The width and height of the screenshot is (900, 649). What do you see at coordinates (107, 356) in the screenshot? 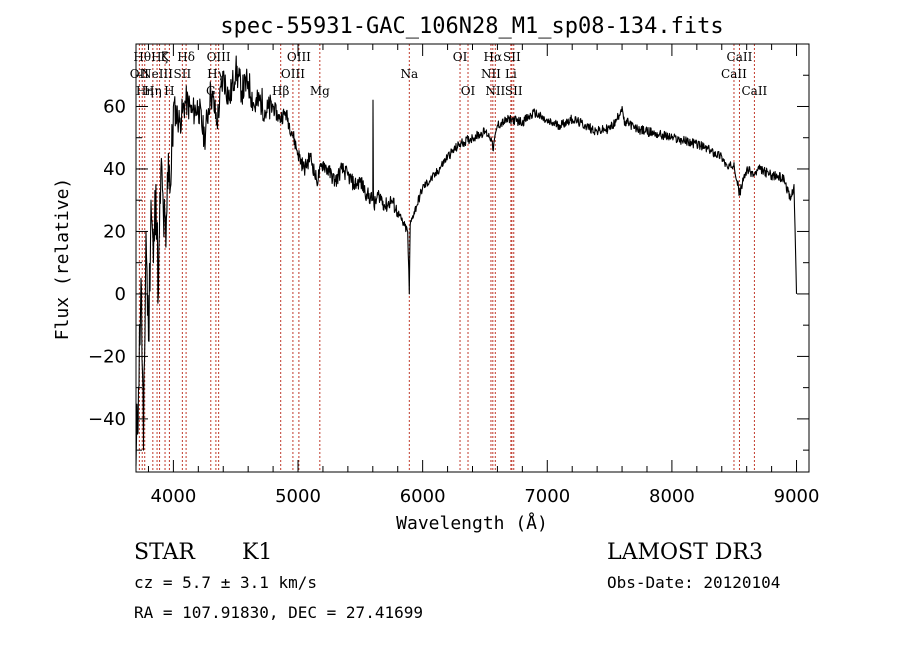
I see `y-tick-label: −20` at bounding box center [107, 356].